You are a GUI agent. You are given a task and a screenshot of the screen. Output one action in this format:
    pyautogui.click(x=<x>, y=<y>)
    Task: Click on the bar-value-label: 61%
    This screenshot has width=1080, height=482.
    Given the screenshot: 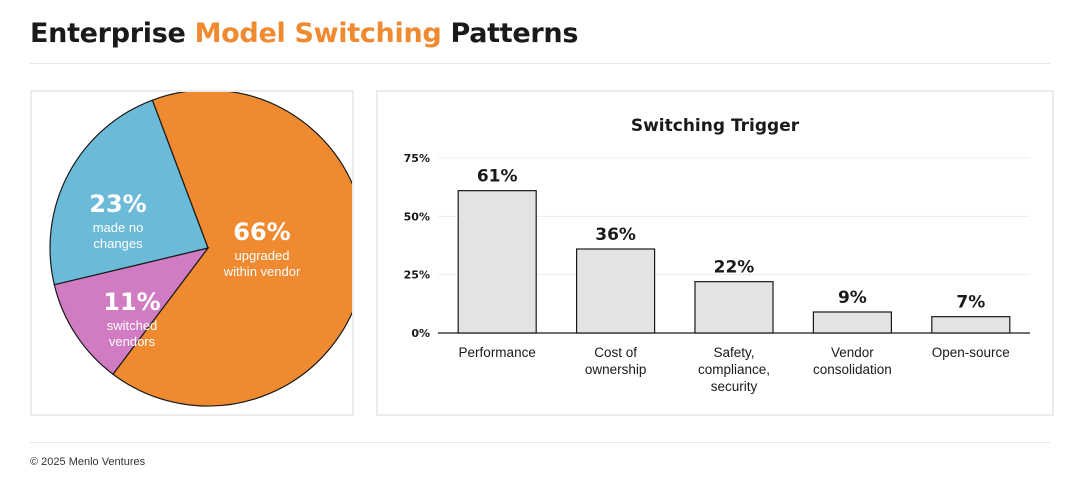 What is the action you would take?
    pyautogui.click(x=497, y=177)
    